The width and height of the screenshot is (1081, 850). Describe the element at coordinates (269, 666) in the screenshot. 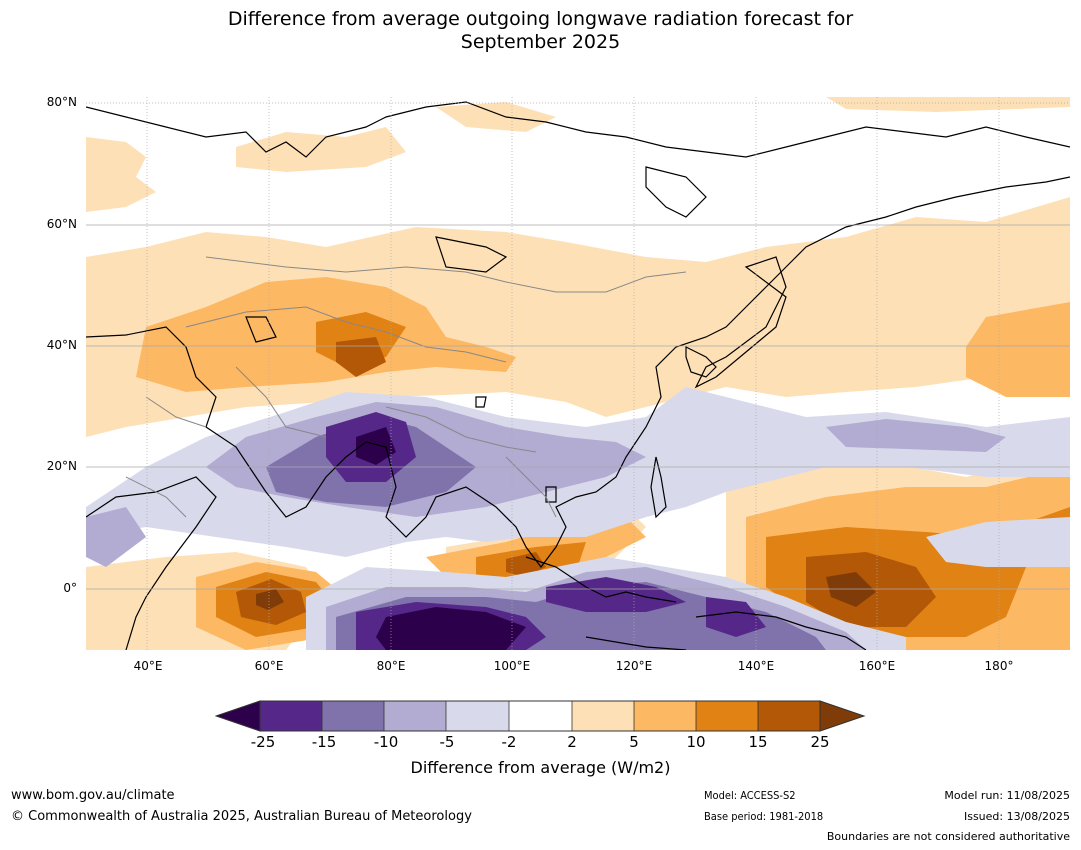

I see `lon-label-60e: 60°E` at that location.